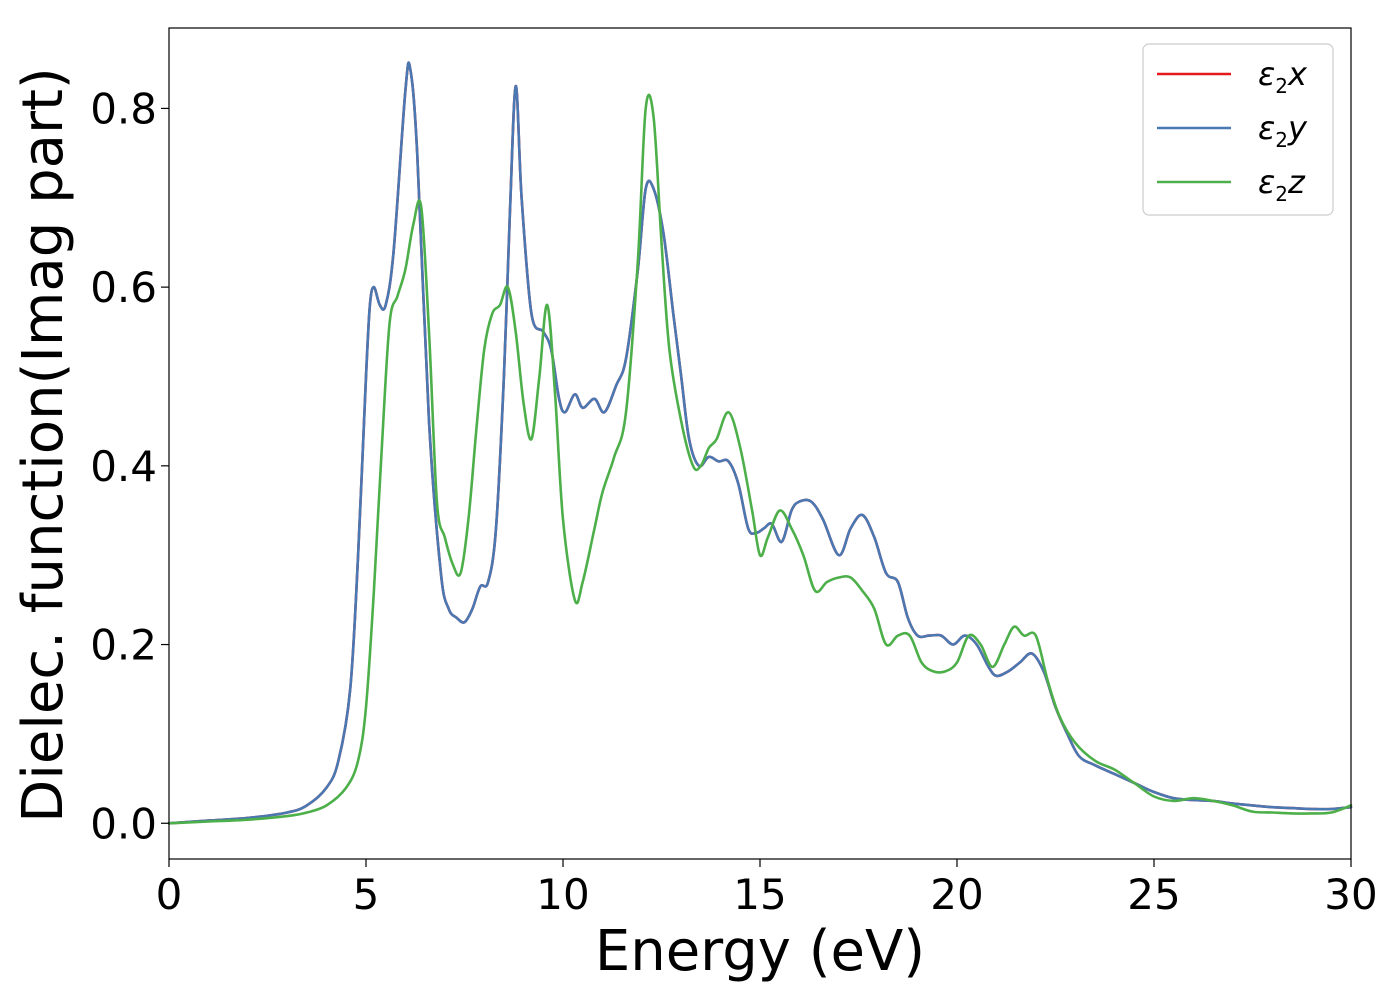  I want to click on x-tick-label: 30, so click(1350, 894).